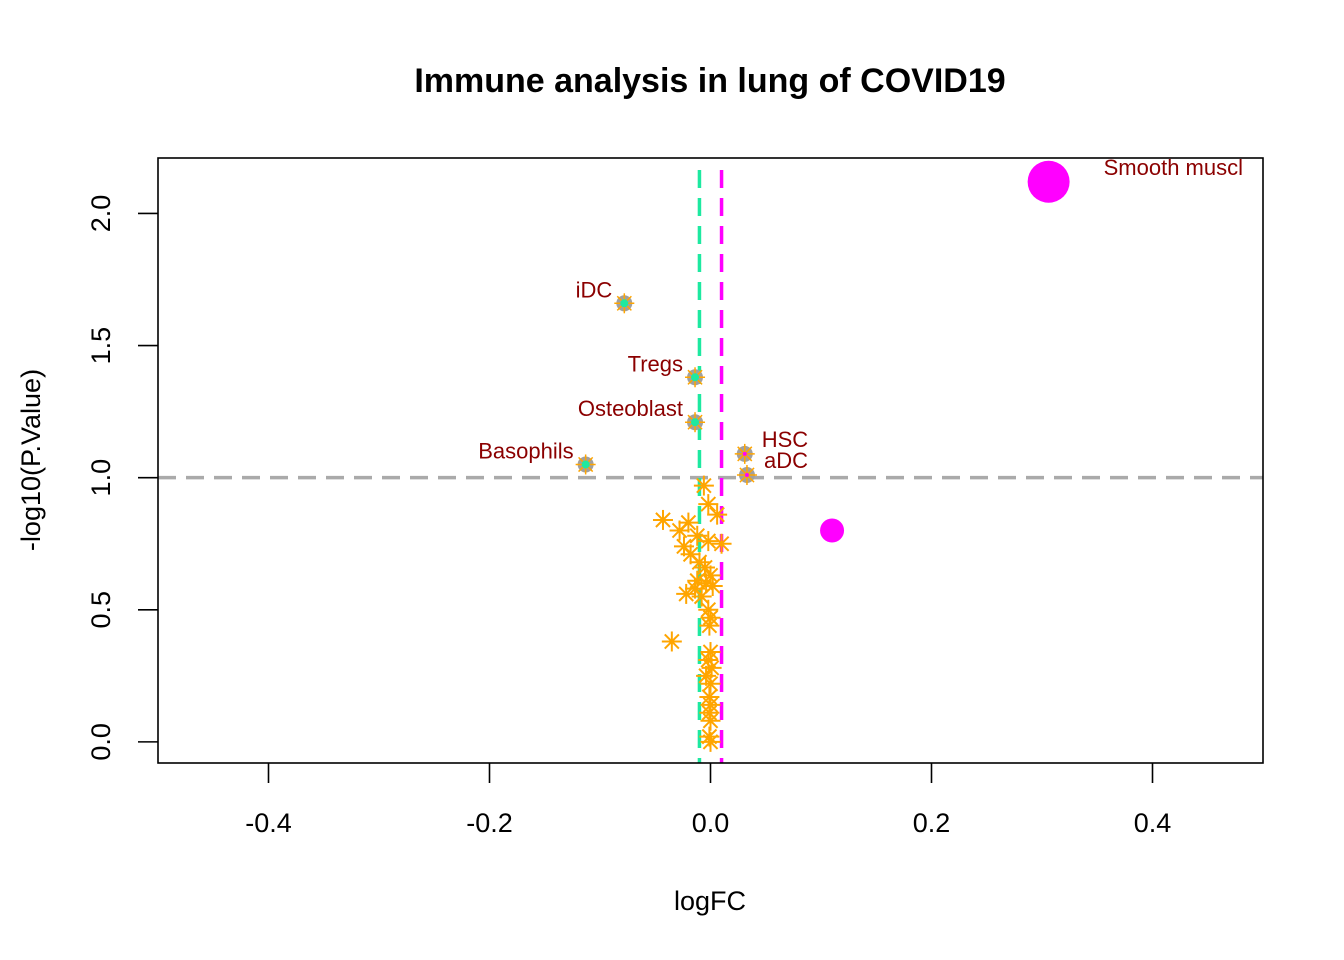 The width and height of the screenshot is (1344, 960). I want to click on y-tick-label: 2.0, so click(101, 214).